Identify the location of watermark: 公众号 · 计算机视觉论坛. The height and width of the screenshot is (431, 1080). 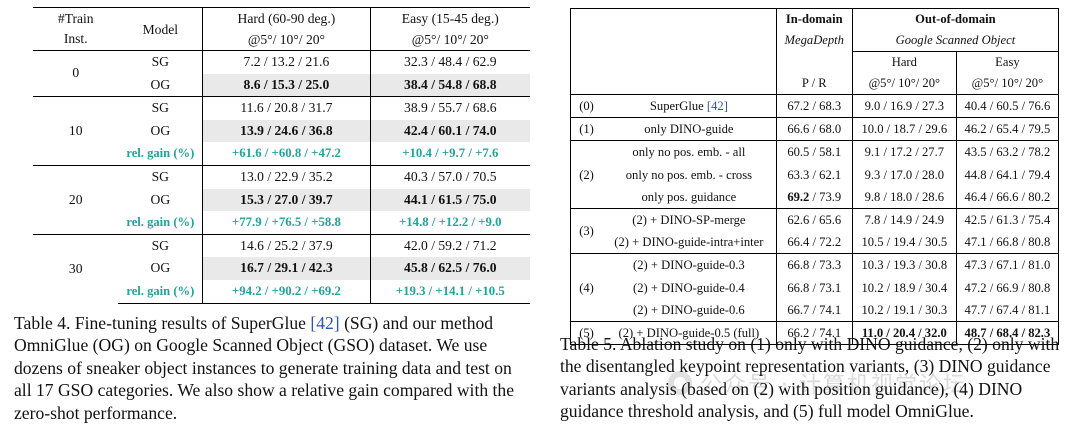
(817, 383).